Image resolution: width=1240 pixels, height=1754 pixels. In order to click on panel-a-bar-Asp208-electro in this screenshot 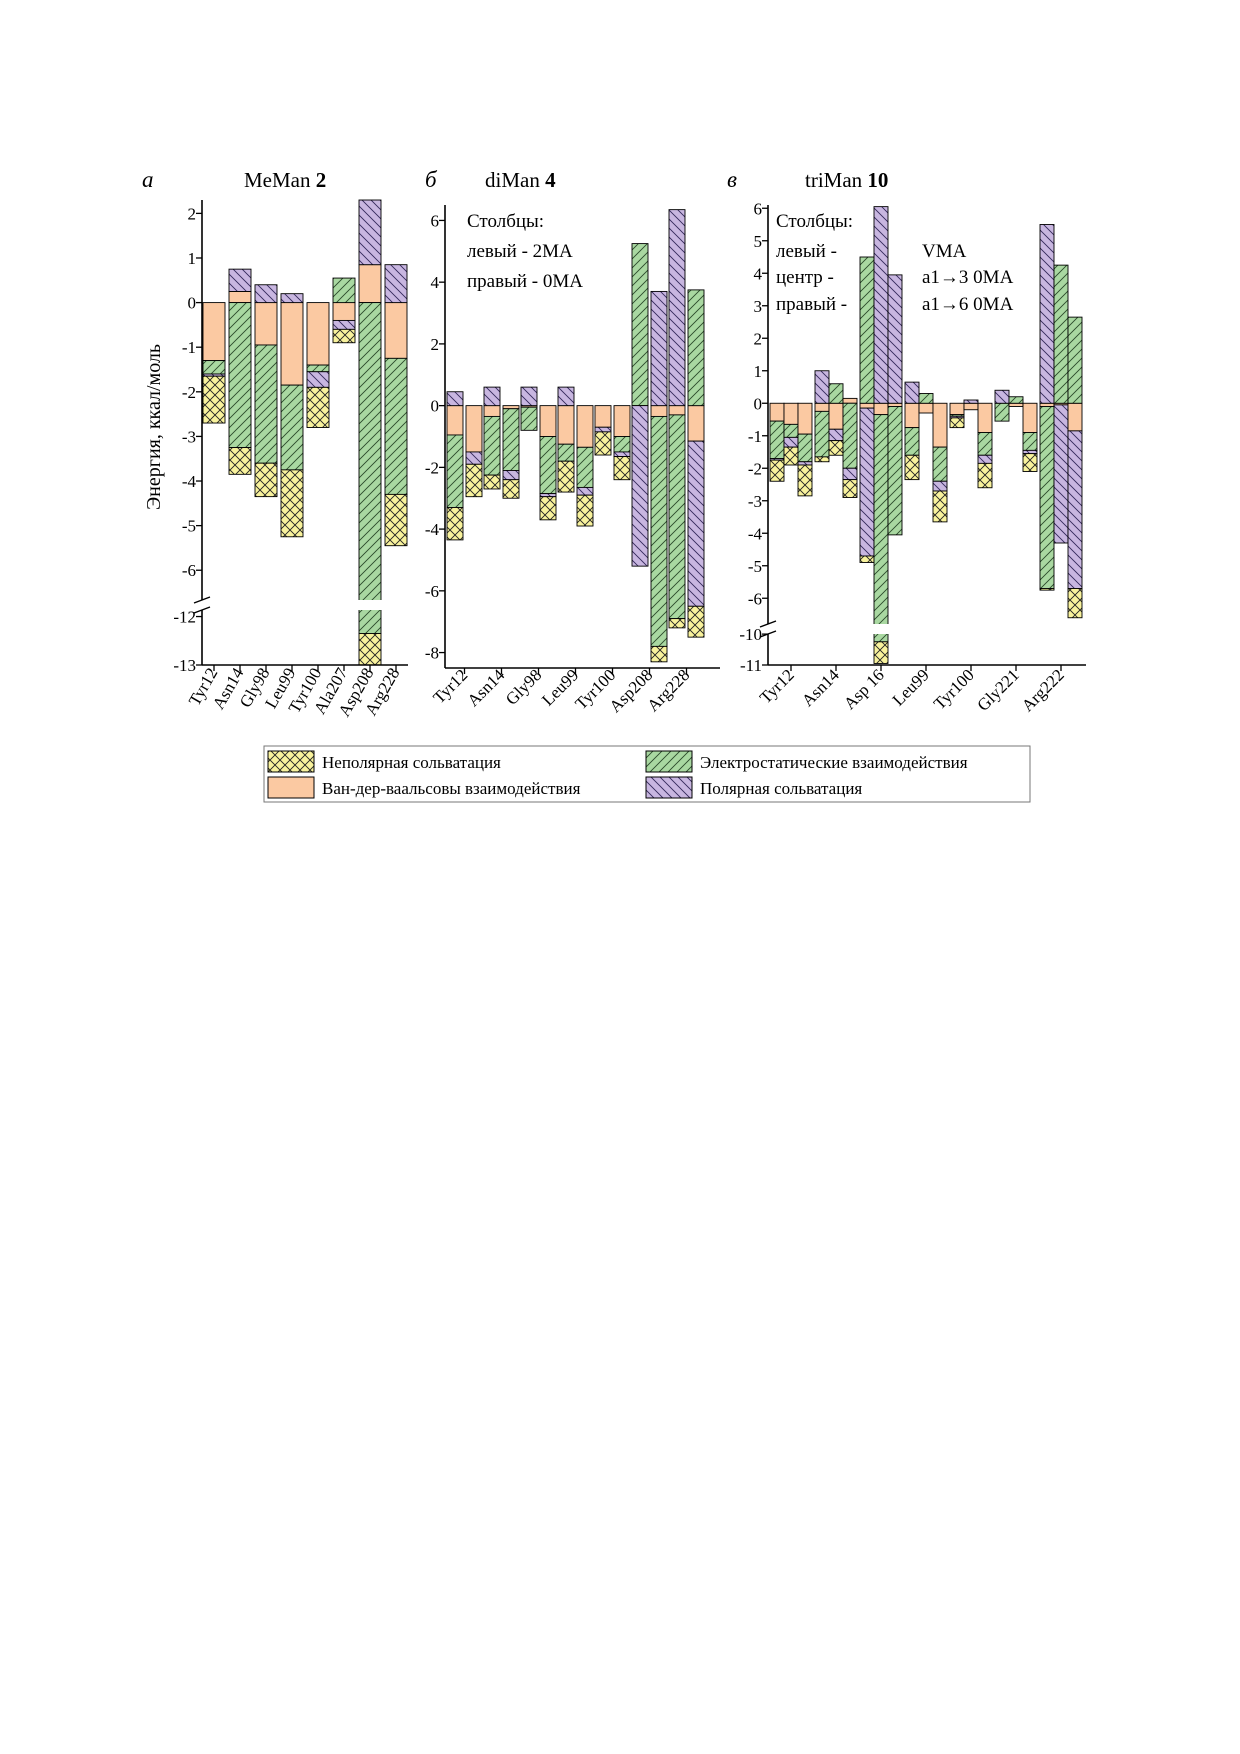, I will do `click(370, 468)`.